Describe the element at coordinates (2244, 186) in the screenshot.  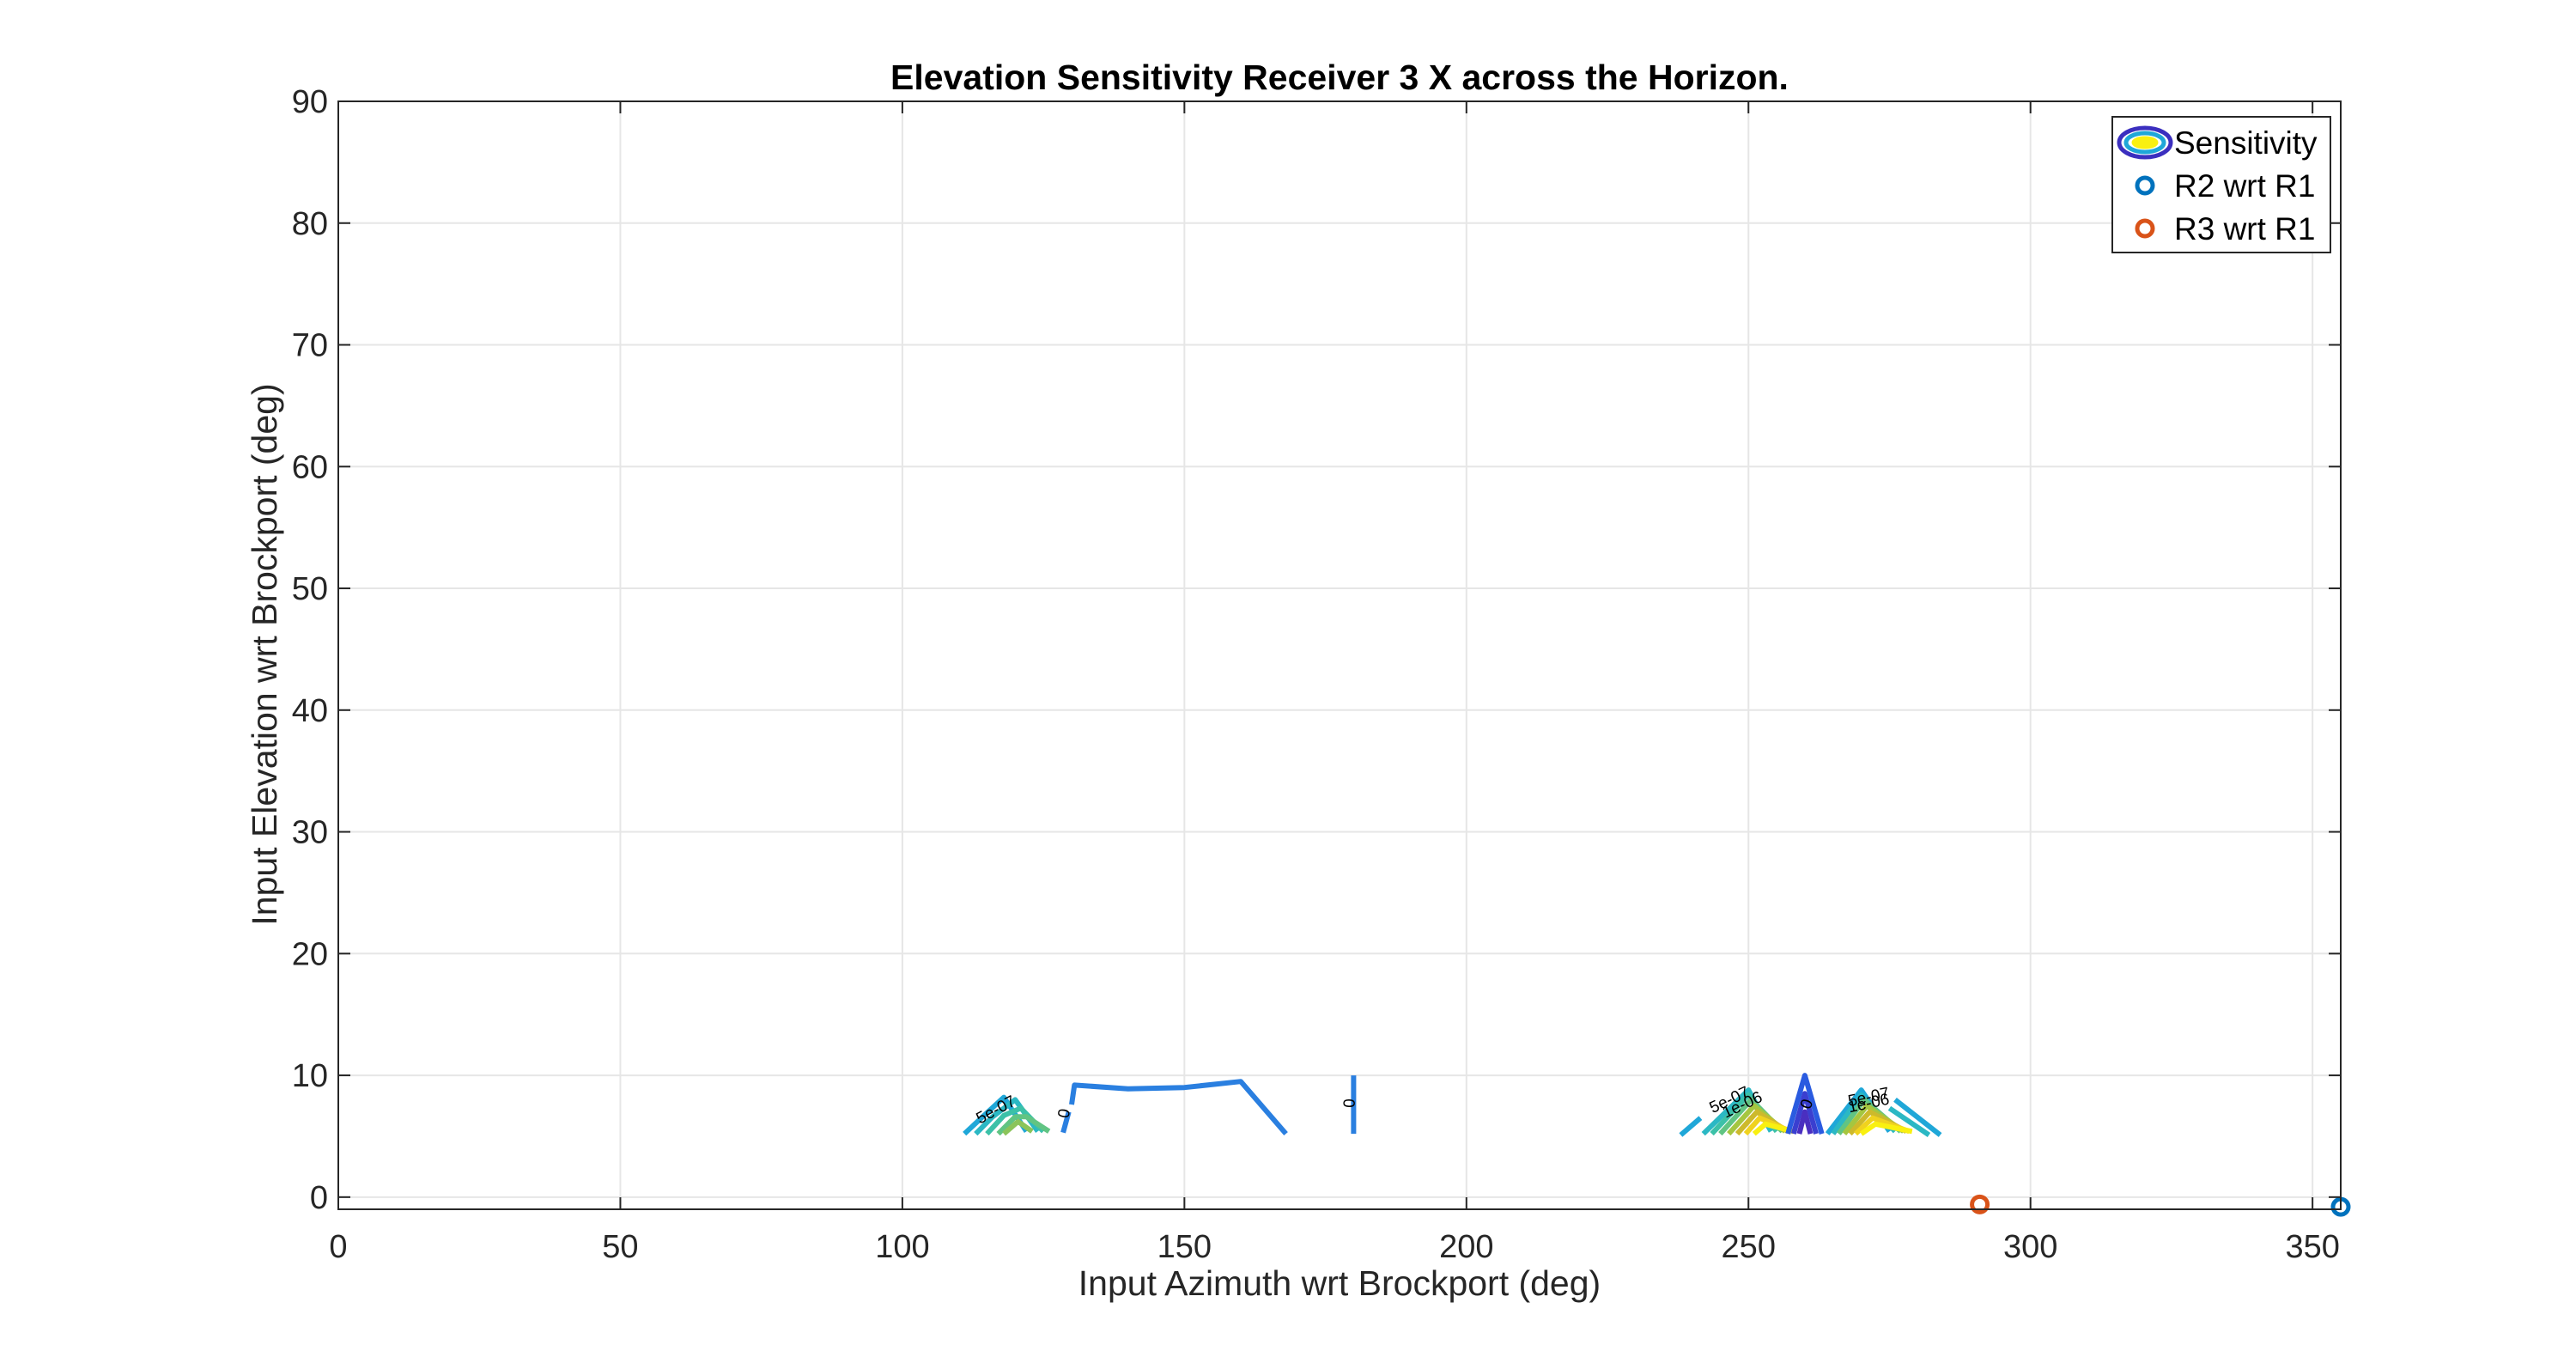
I see `legend-entry-label: R2 wrt R1` at that location.